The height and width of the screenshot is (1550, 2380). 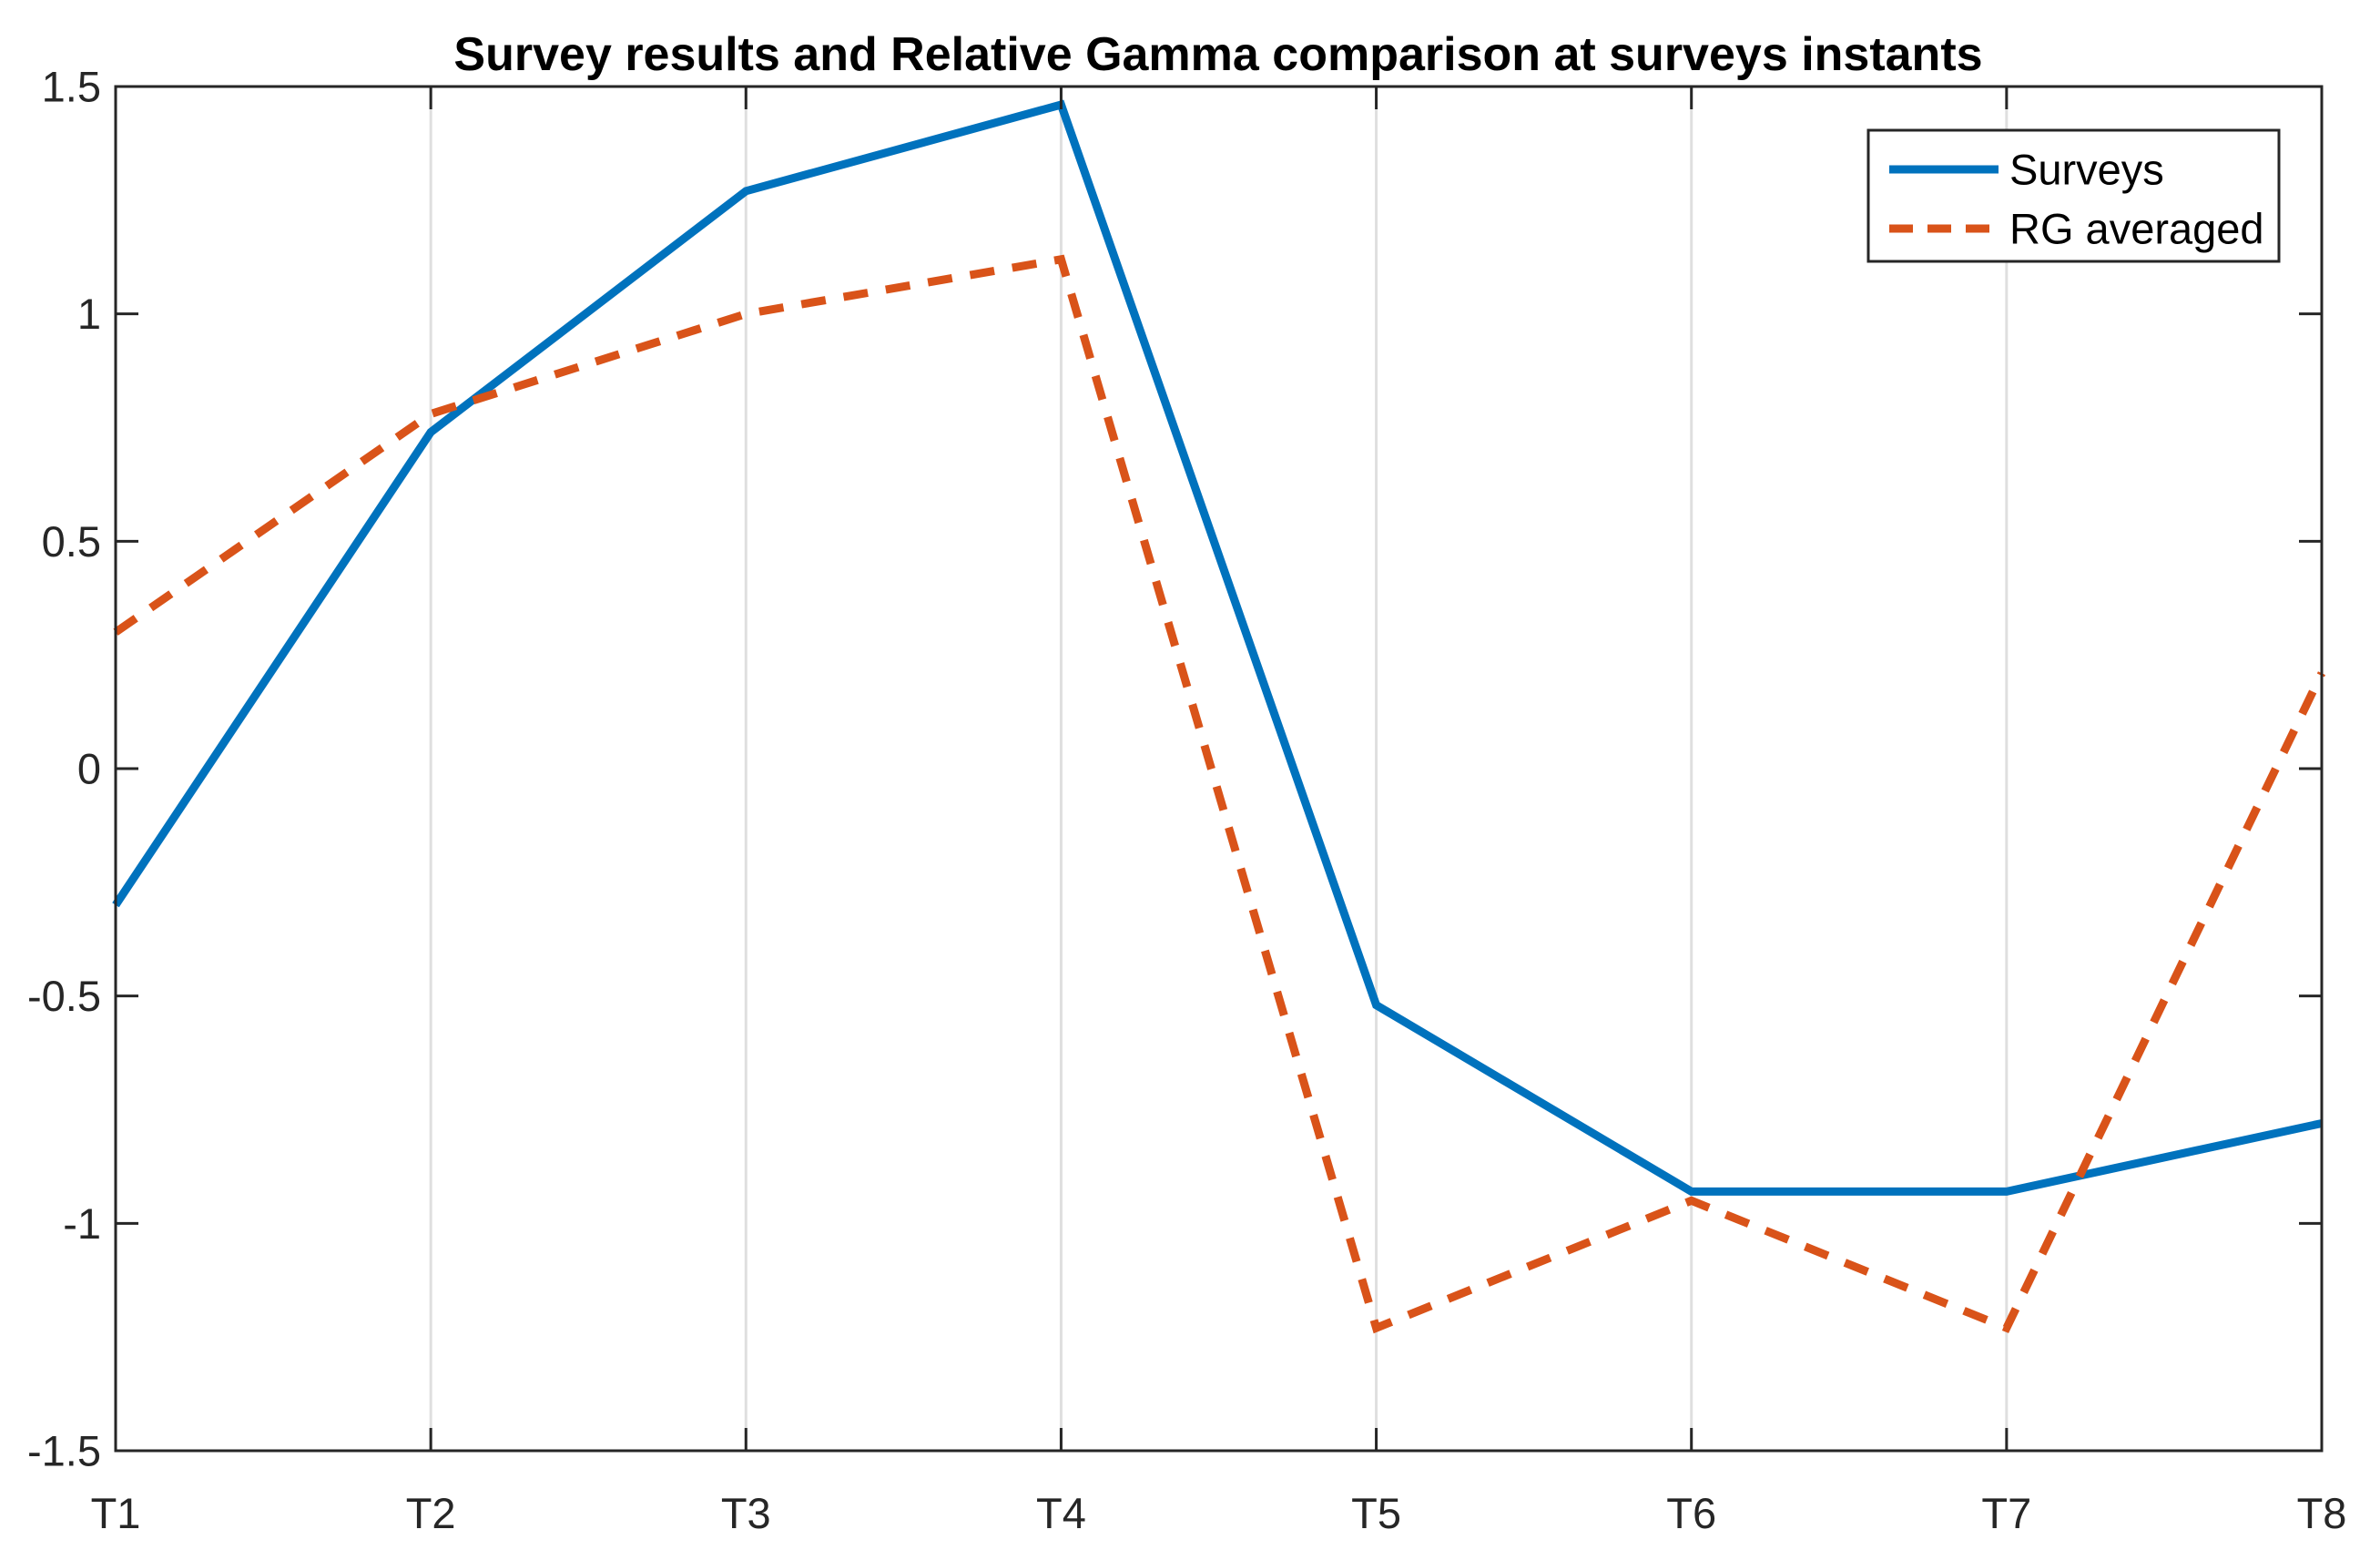 I want to click on y-tick-label: -0.5, so click(x=64, y=996).